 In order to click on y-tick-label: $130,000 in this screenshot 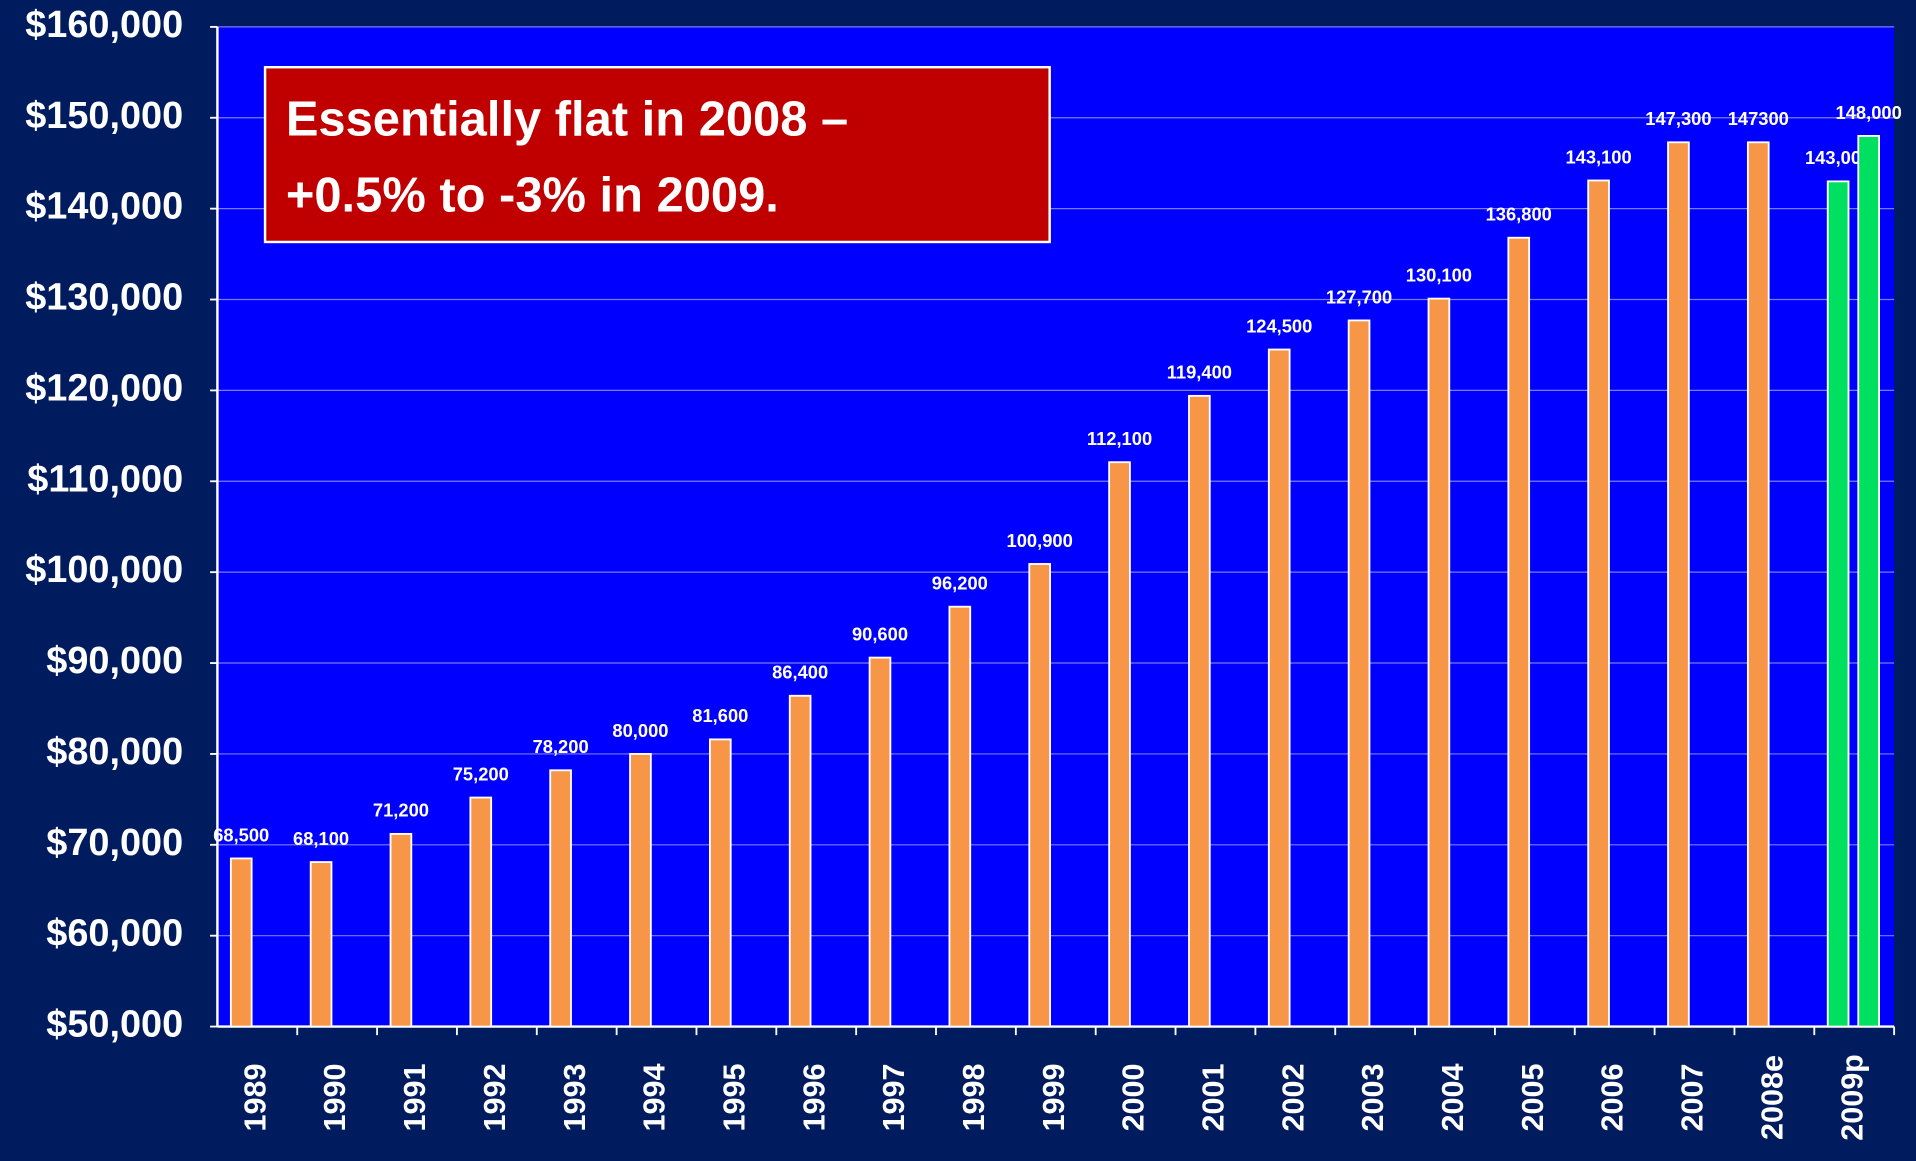, I will do `click(104, 298)`.